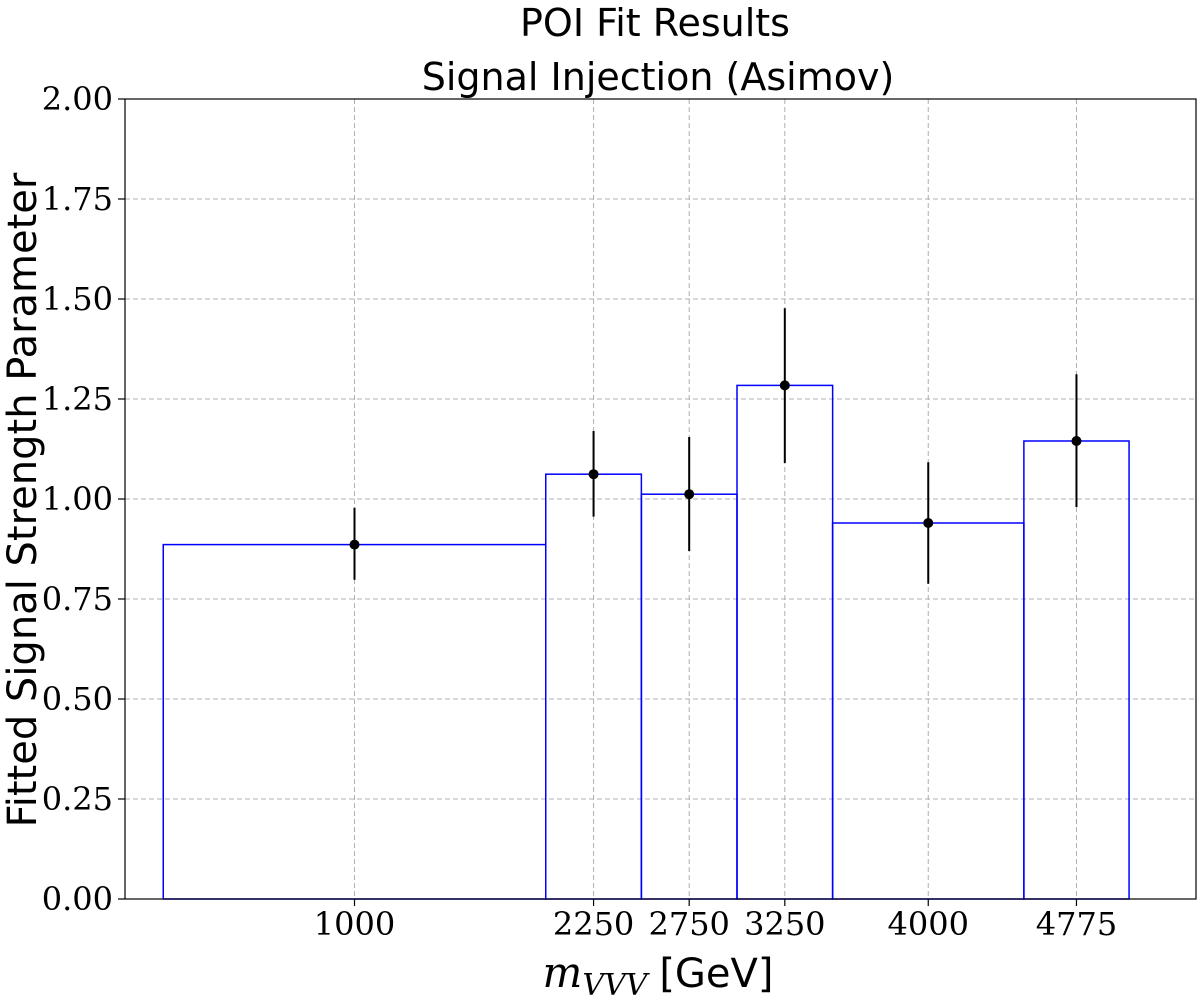 This screenshot has width=1200, height=1000. What do you see at coordinates (354, 924) in the screenshot?
I see `x-tick-label: 1000` at bounding box center [354, 924].